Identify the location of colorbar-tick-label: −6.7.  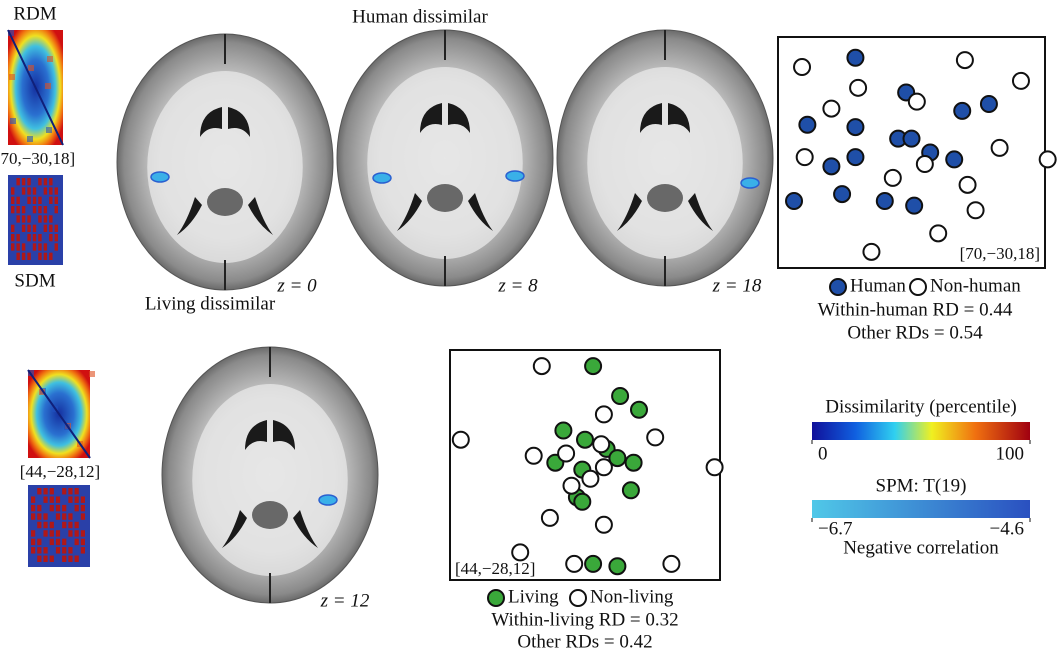
(835, 528).